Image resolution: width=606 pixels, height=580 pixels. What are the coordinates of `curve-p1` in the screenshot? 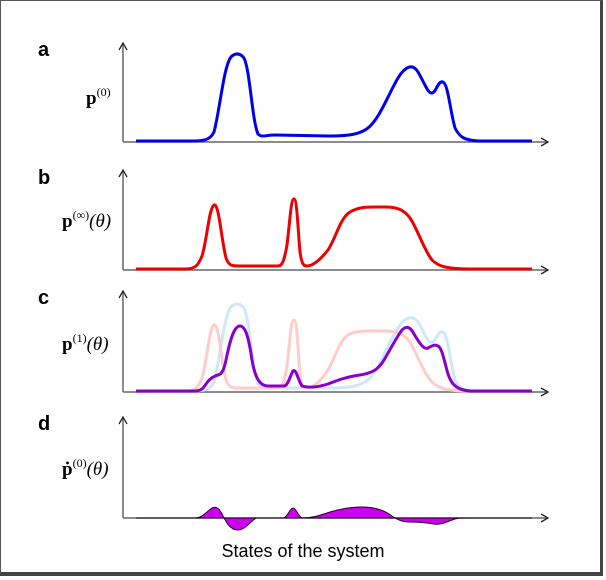 It's located at (334, 358).